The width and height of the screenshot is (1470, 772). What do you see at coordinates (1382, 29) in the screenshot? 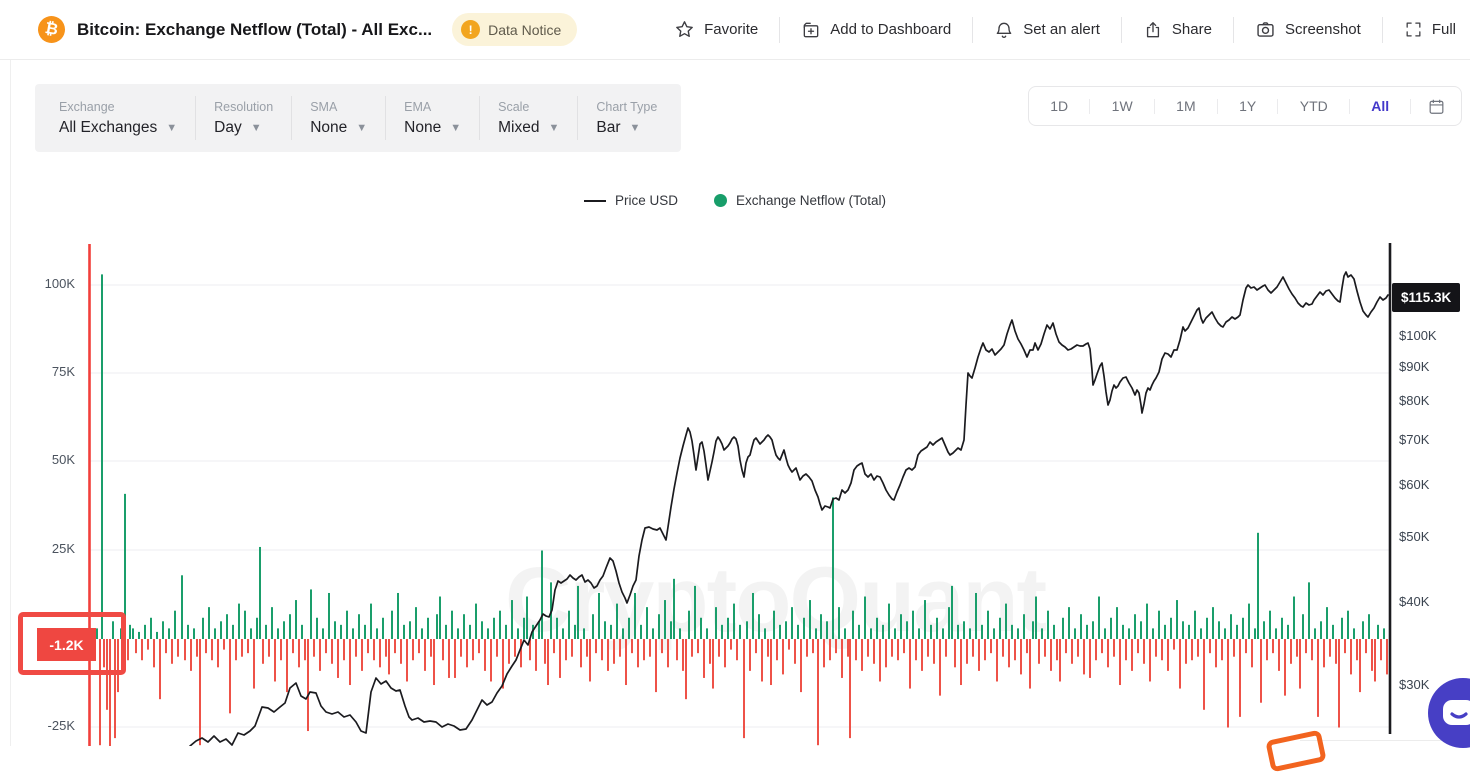
I see `header-divider` at bounding box center [1382, 29].